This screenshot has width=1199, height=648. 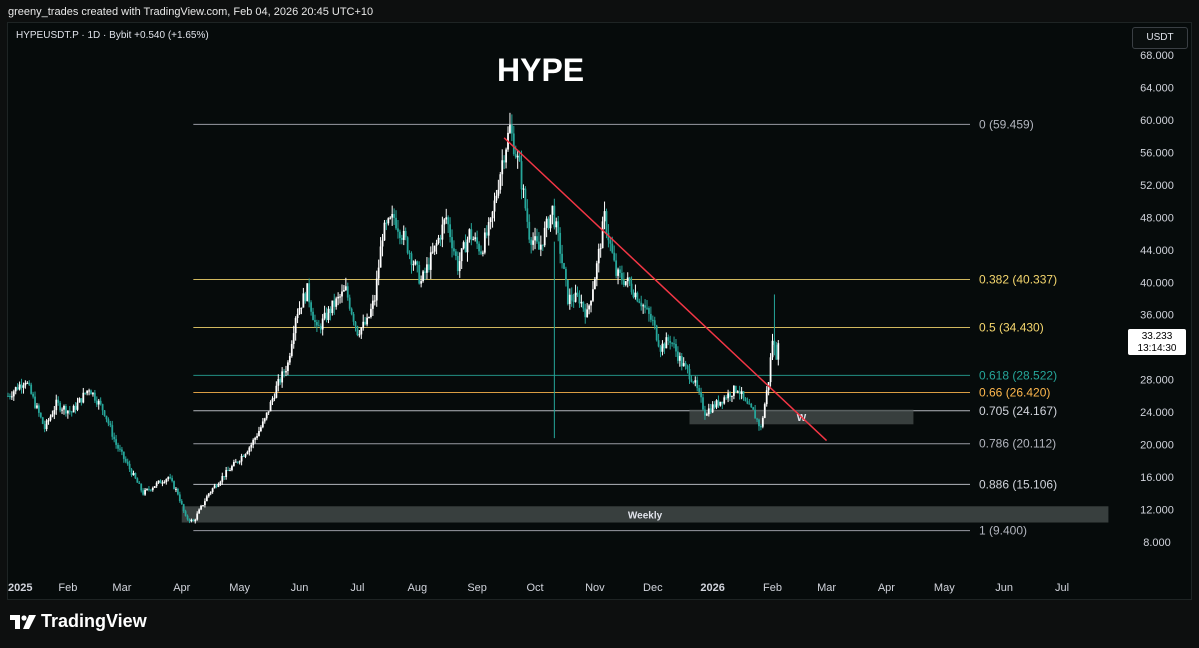 I want to click on fib-label-0: 0 (59.459), so click(x=1006, y=124).